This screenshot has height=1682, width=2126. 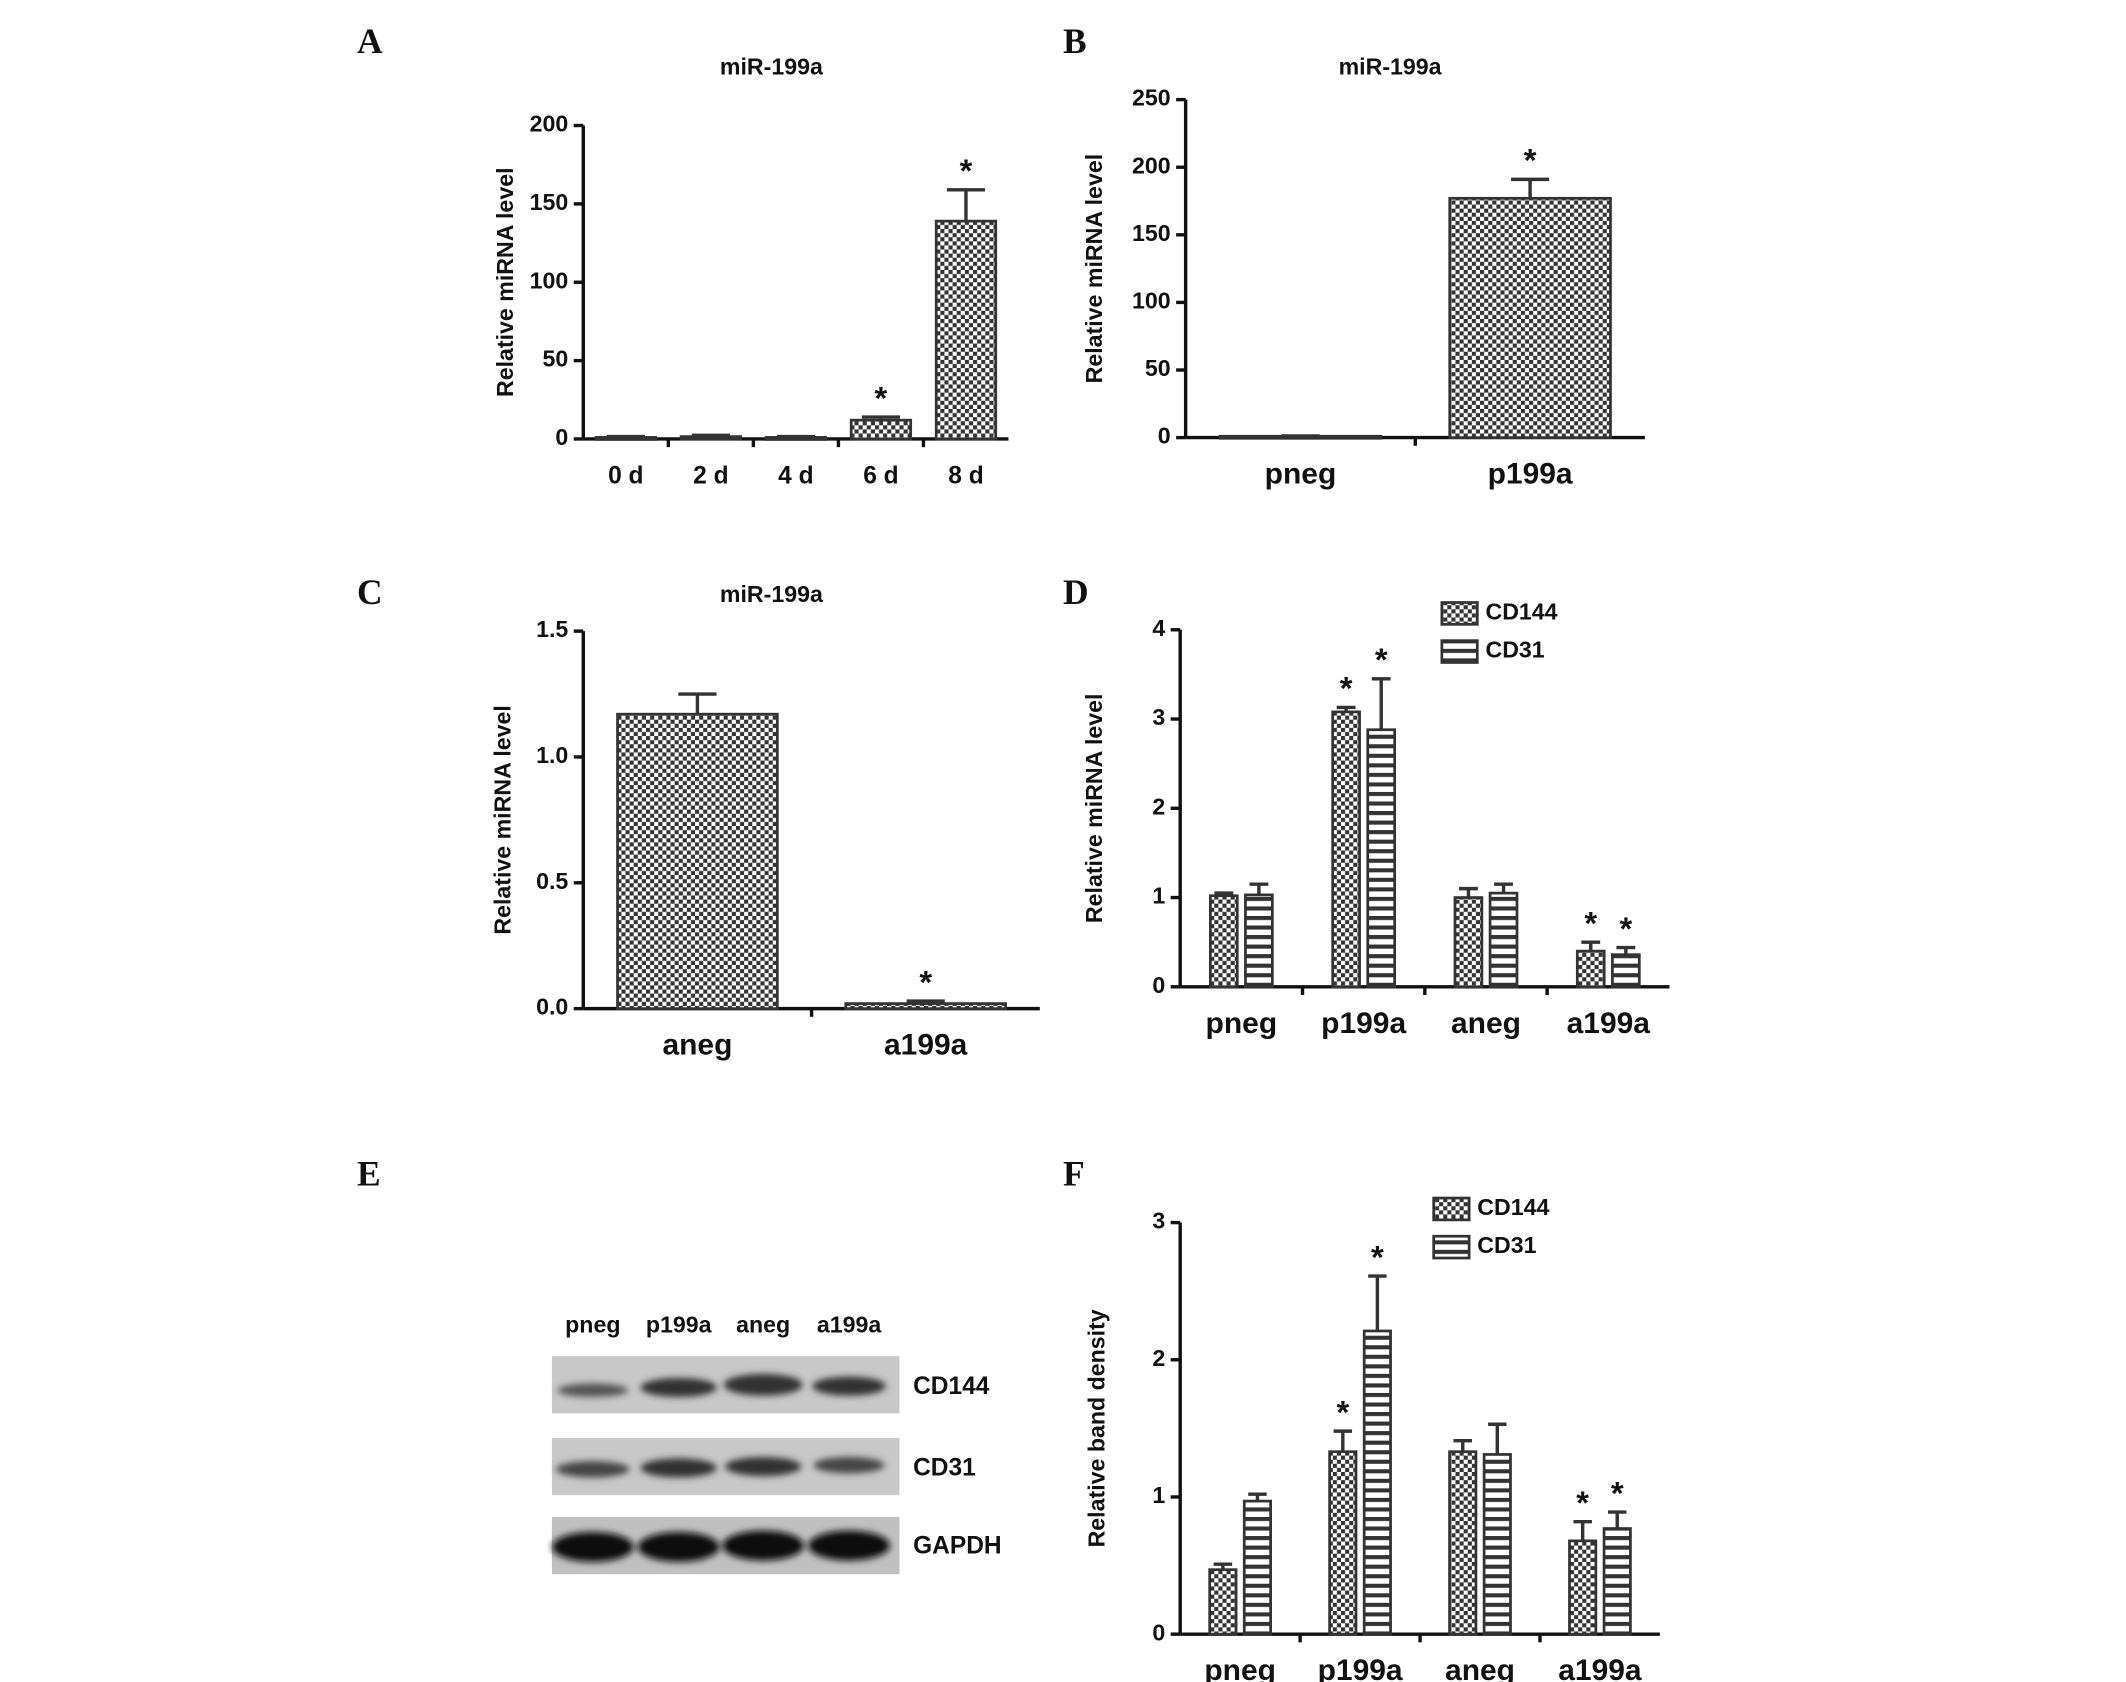 What do you see at coordinates (1075, 41) in the screenshot?
I see `panel-label: B` at bounding box center [1075, 41].